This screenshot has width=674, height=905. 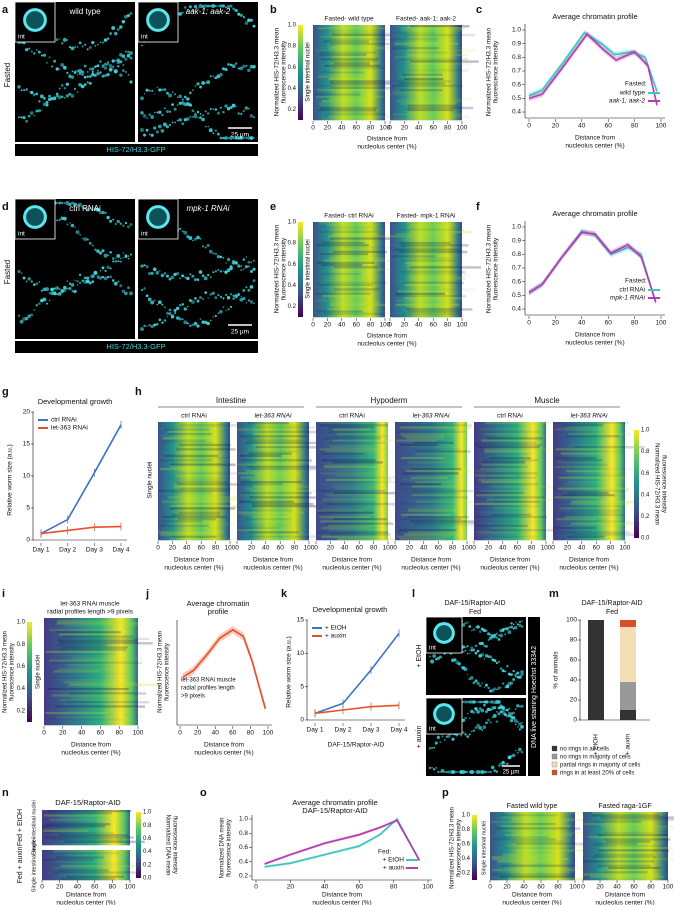 I want to click on scalebar-label: 25 µm, so click(x=240, y=135).